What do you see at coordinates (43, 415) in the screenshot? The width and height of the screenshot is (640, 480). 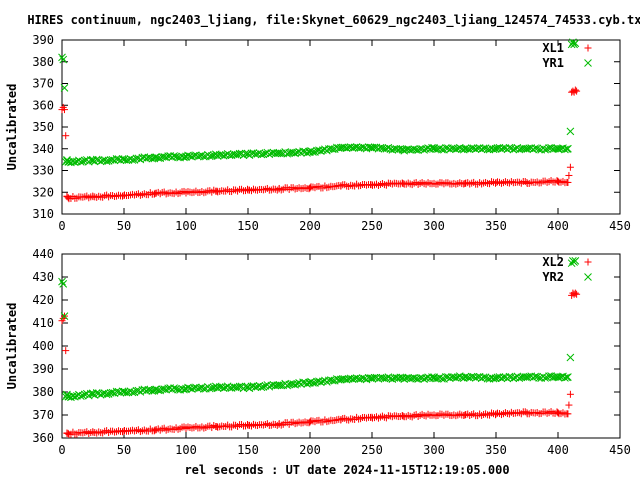 I see `y-tick-label: 370` at bounding box center [43, 415].